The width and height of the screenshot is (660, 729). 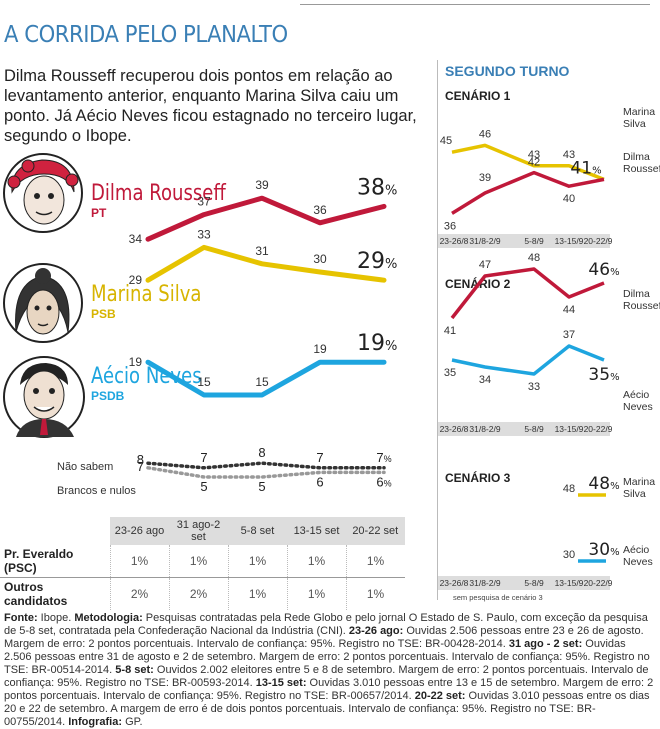 What do you see at coordinates (377, 187) in the screenshot?
I see `last-value-label: 38%` at bounding box center [377, 187].